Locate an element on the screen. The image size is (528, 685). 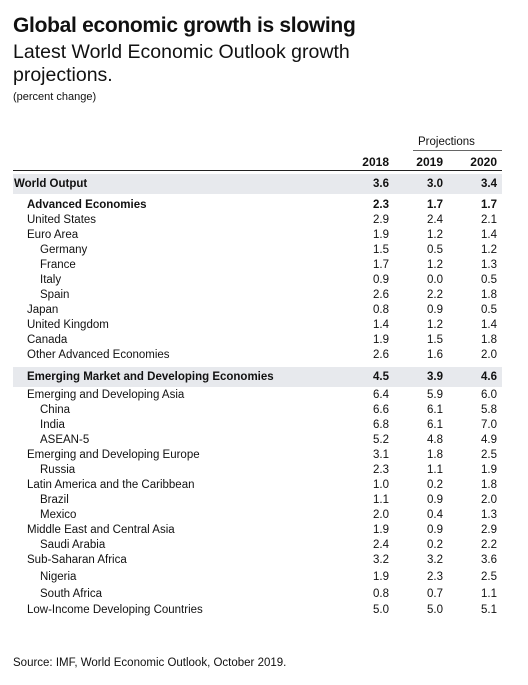
row-highlight is located at coordinates (257, 184).